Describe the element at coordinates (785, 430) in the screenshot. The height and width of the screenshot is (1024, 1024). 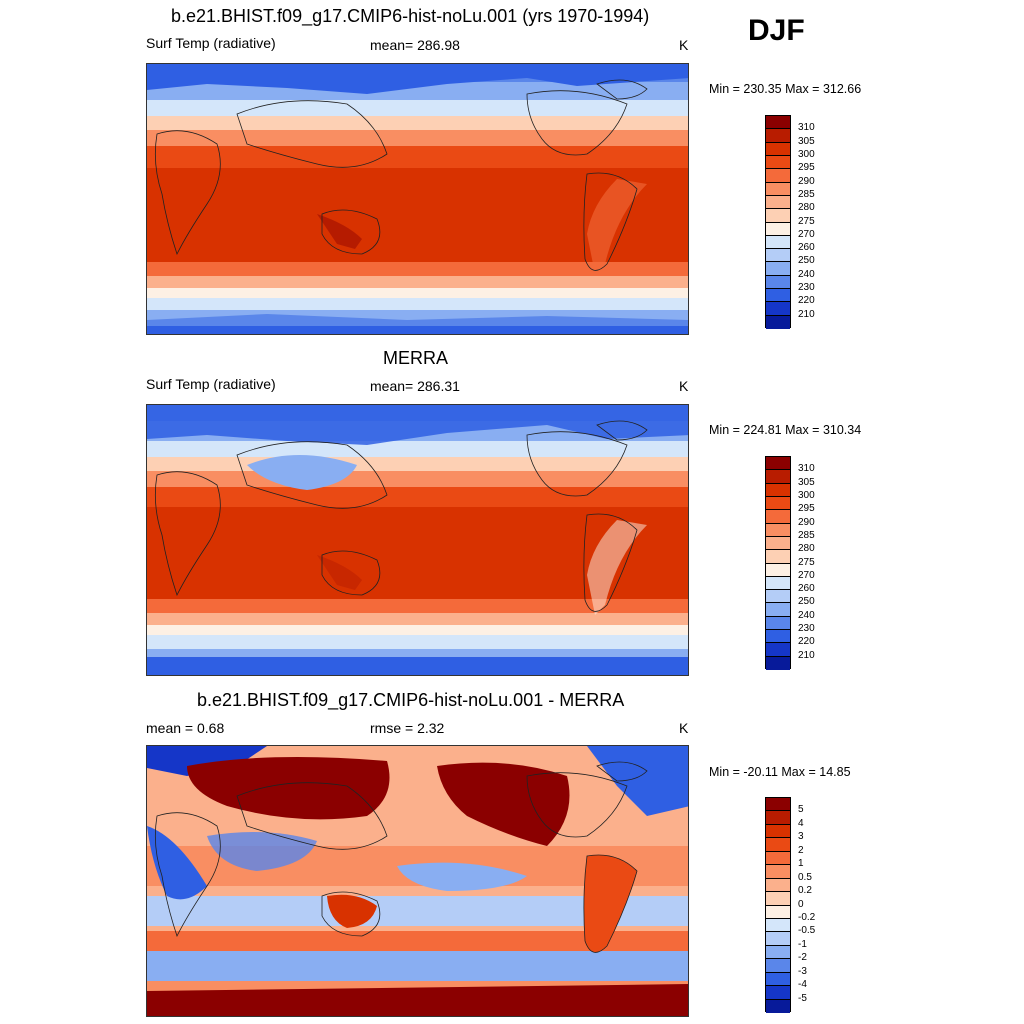
I see `panel2-minmax: Min = 224.81 Max = 310.34` at that location.